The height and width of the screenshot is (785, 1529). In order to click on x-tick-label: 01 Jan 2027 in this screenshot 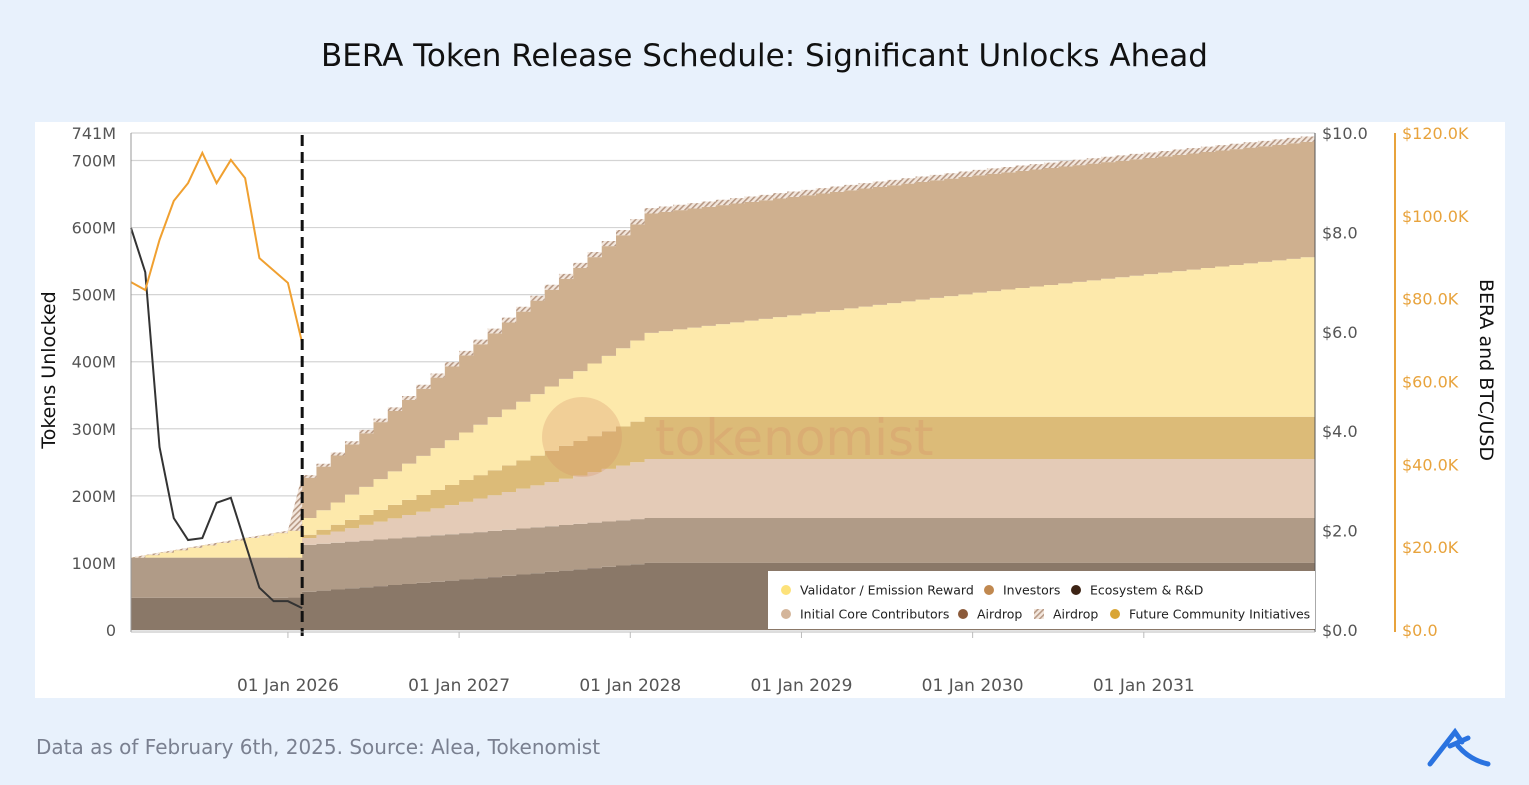, I will do `click(459, 686)`.